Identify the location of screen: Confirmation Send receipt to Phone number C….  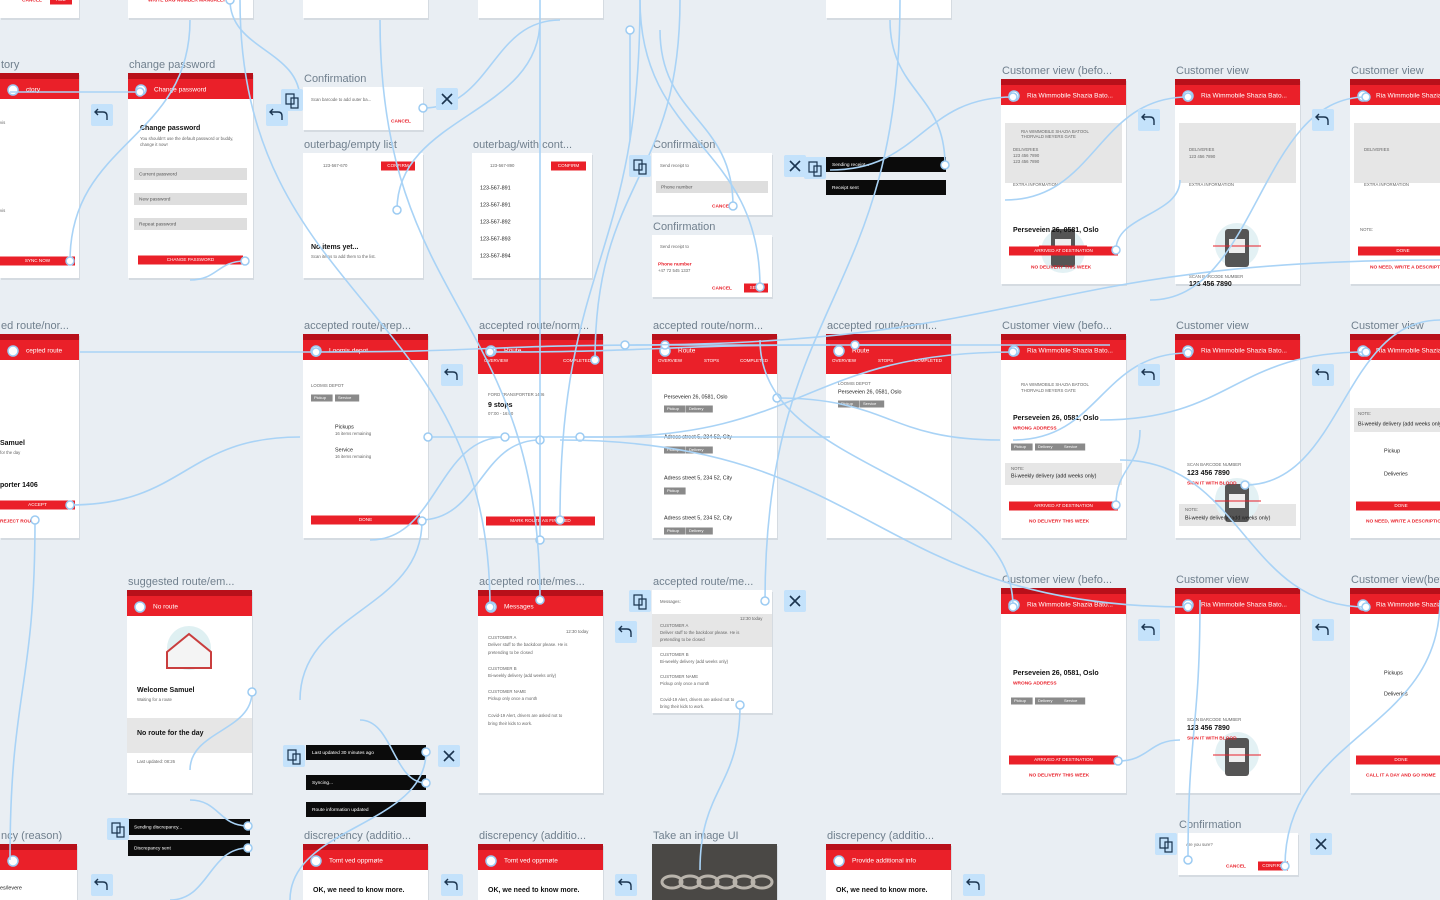
(712, 178).